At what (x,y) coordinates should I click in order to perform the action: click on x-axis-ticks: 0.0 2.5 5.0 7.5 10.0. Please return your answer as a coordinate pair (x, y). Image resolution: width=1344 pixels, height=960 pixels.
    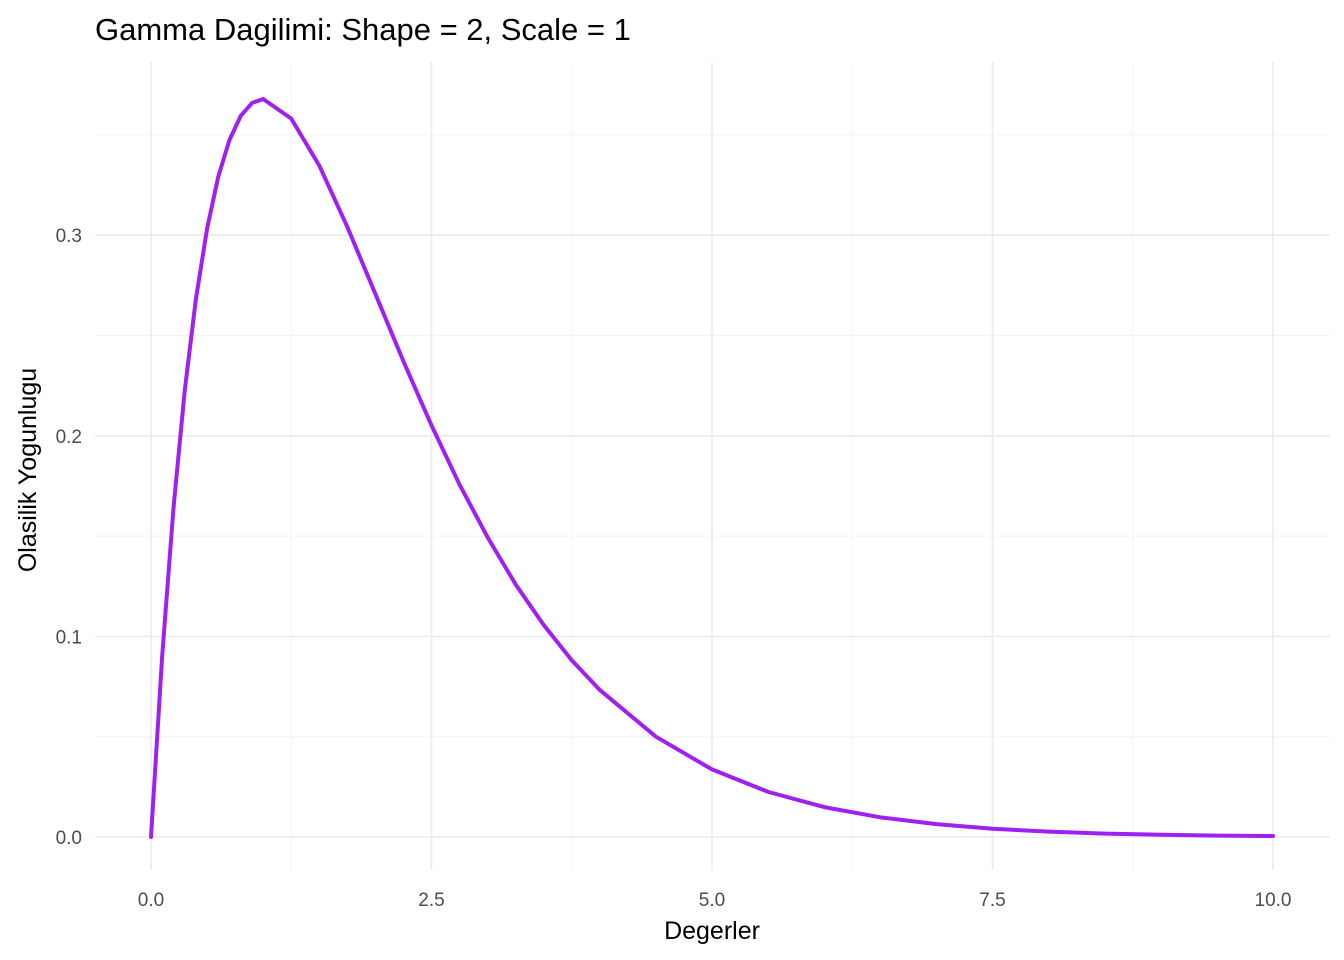
    Looking at the image, I should click on (715, 900).